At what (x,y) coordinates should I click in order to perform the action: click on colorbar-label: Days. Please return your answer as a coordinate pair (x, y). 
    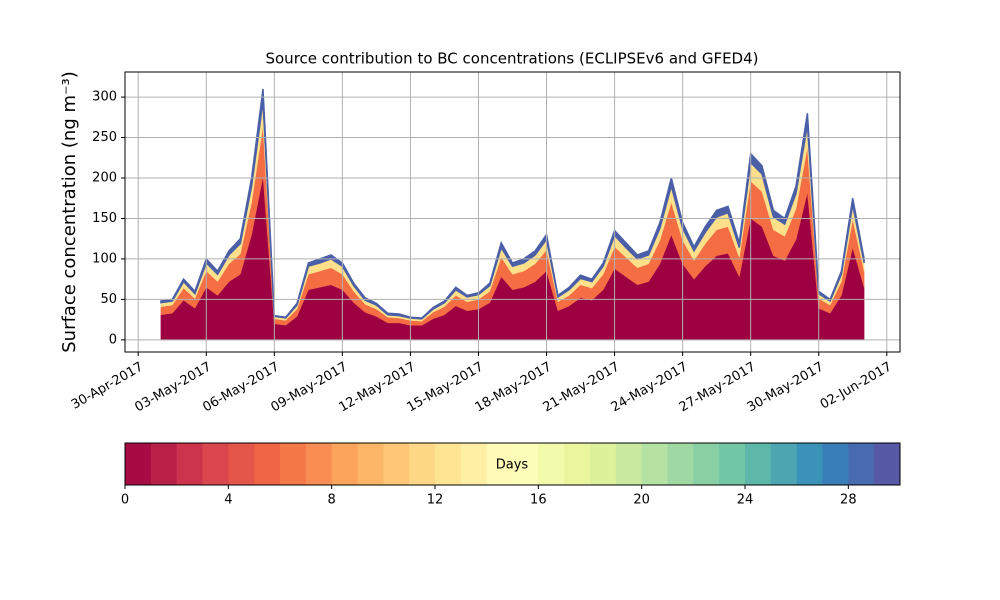
    Looking at the image, I should click on (512, 465).